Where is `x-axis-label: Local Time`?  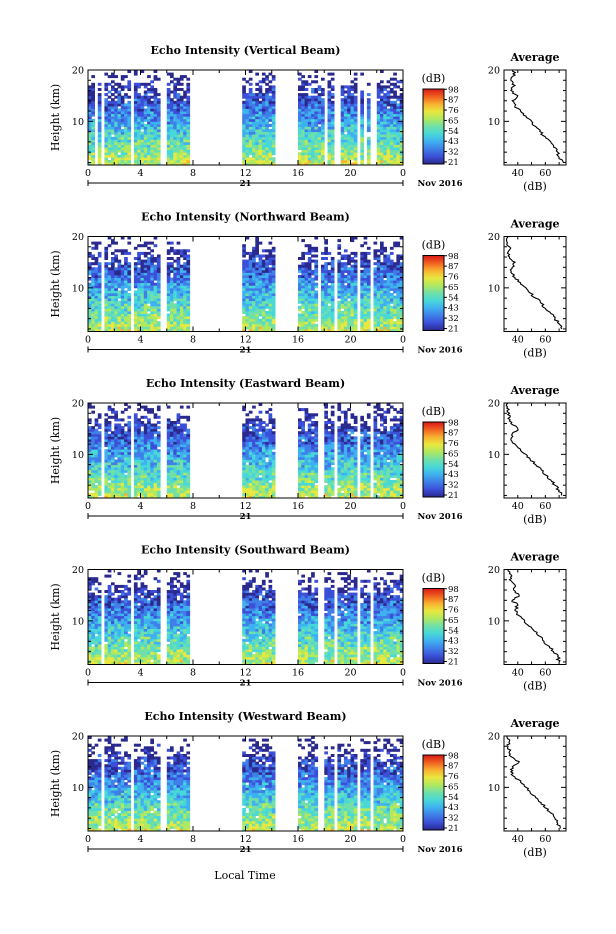 x-axis-label: Local Time is located at coordinates (244, 875).